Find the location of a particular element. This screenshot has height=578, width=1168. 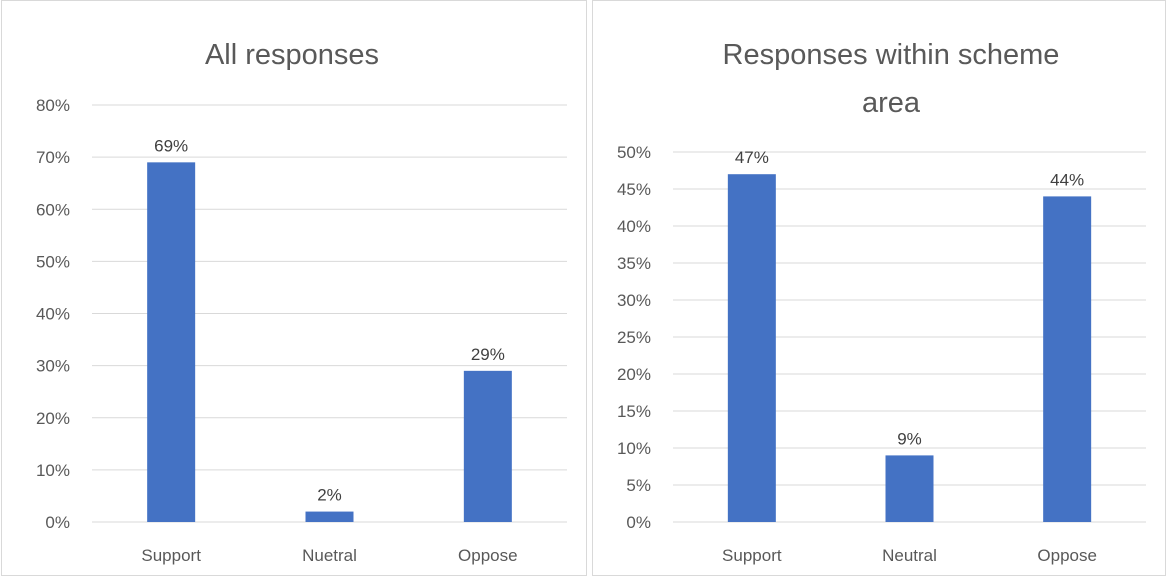

y-tick-label: 80% is located at coordinates (53, 105).